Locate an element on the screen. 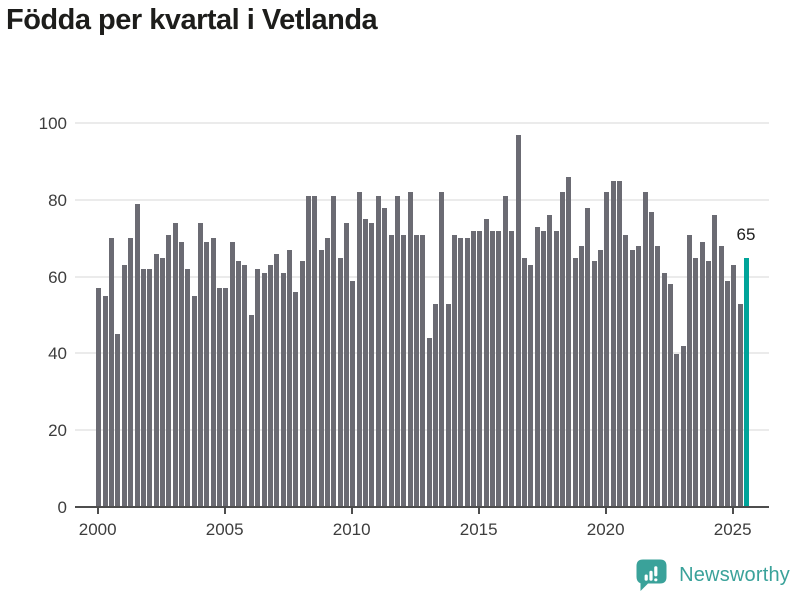 Image resolution: width=800 pixels, height=600 pixels. bar-chart-speech-bubble-icon is located at coordinates (651, 575).